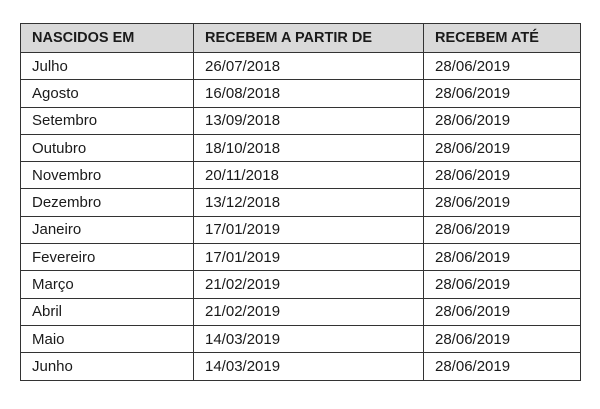 This screenshot has width=600, height=409. I want to click on table-row: Outubro 18/10/2018 28/06/2019, so click(300, 148).